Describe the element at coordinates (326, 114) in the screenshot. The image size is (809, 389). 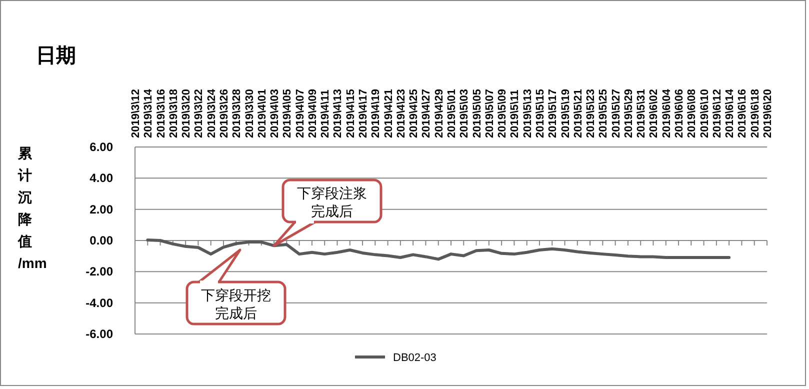
I see `x-tick-label: 2019\4\11` at that location.